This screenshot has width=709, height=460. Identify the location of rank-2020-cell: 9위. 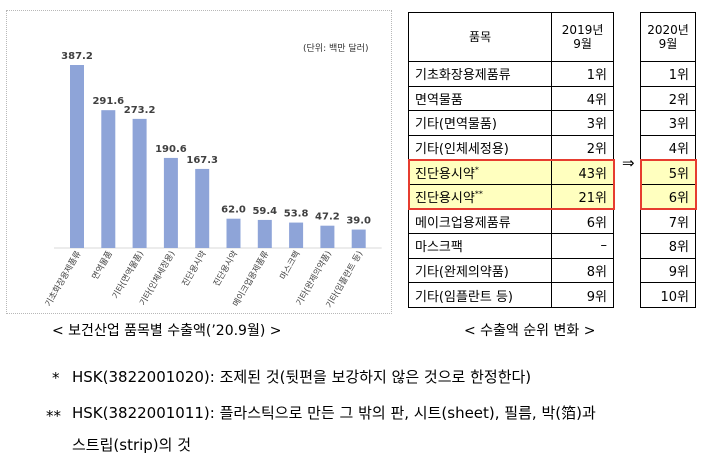
(668, 270).